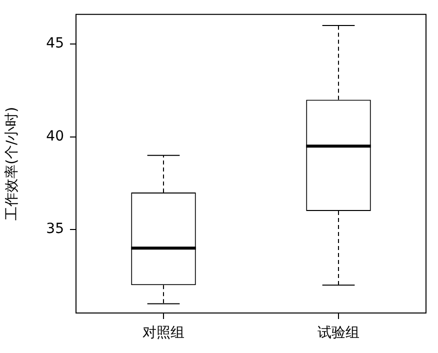  What do you see at coordinates (163, 333) in the screenshot?
I see `x-tick-label: 对照组` at bounding box center [163, 333].